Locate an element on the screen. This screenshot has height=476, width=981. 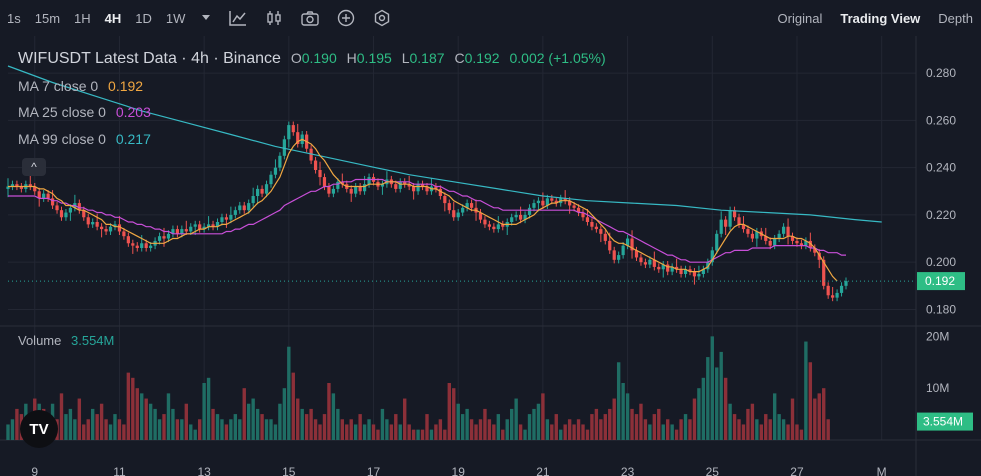
plus-circle-icon is located at coordinates (346, 18).